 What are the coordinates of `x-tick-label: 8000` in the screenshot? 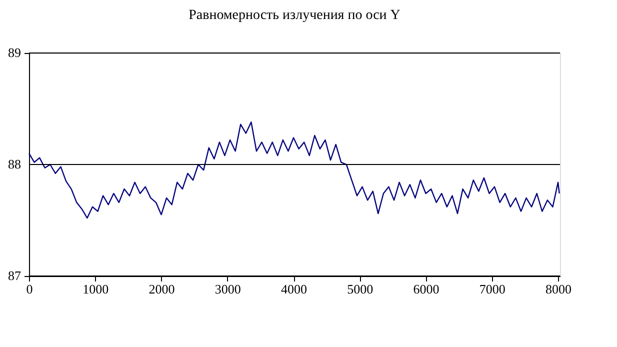 It's located at (559, 289).